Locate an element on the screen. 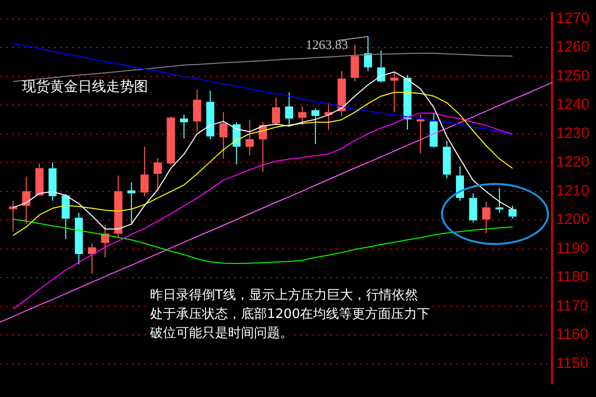 This screenshot has height=397, width=596. y-tick-label: 1210 is located at coordinates (573, 191).